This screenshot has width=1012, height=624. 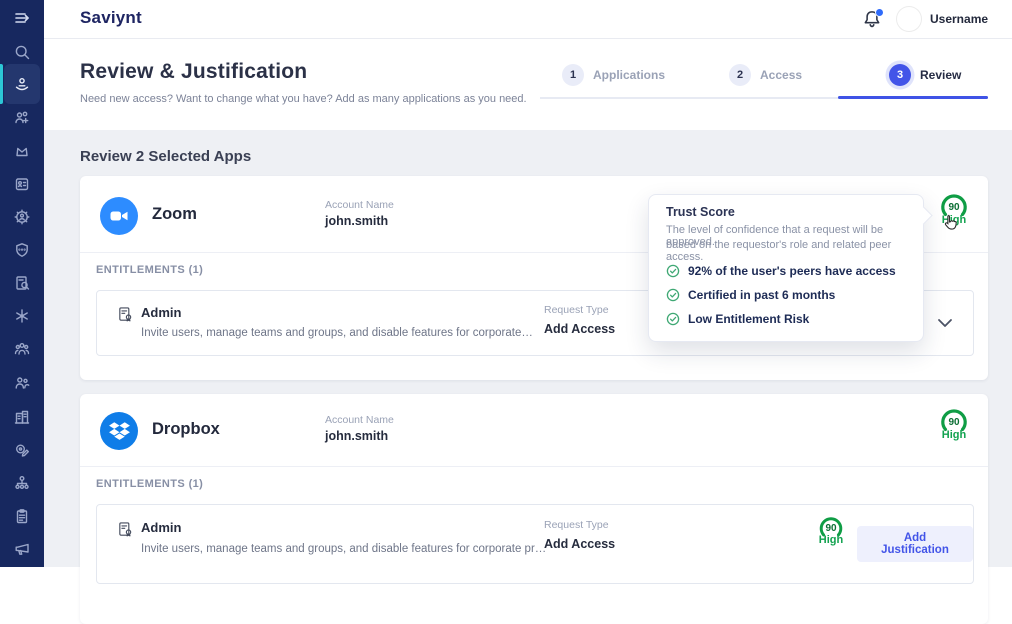 I want to click on sidebar-item-teams, so click(x=22, y=349).